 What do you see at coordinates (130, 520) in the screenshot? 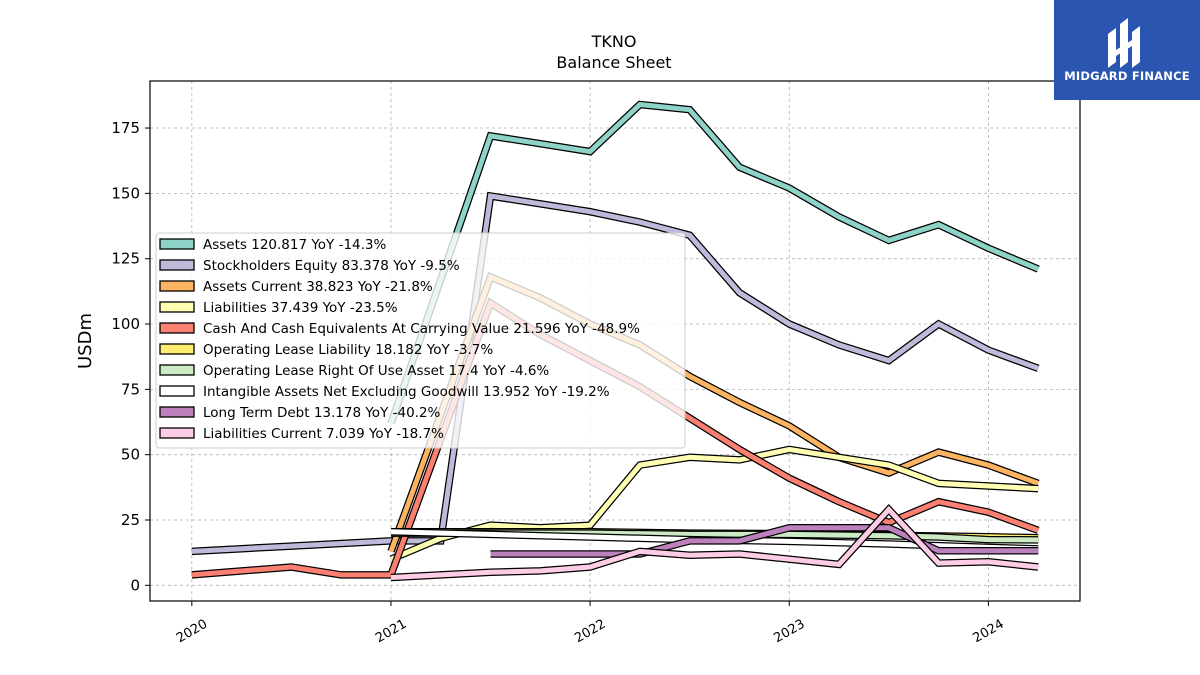
I see `y-tick-label: 25` at bounding box center [130, 520].